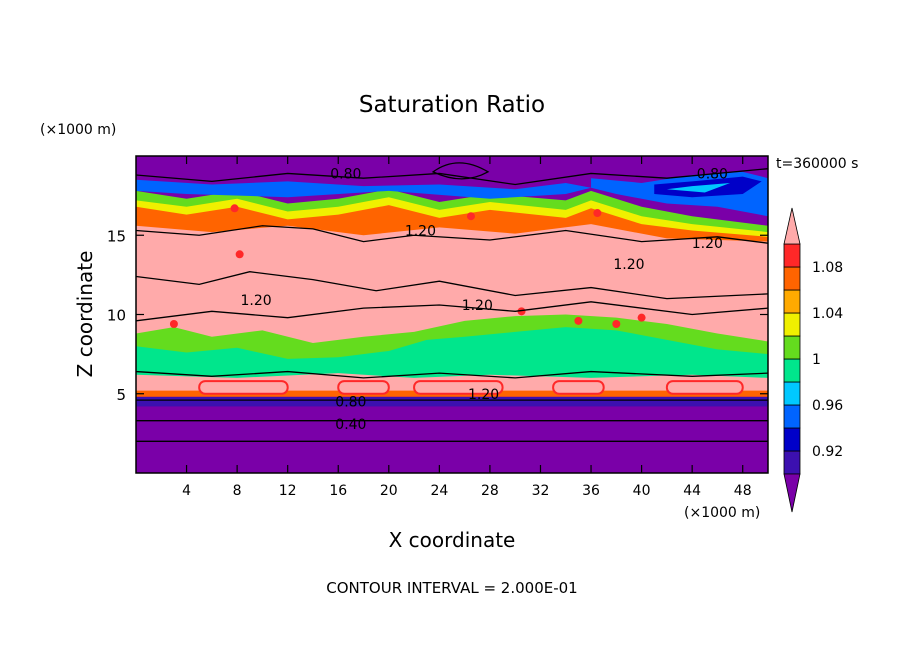  What do you see at coordinates (338, 491) in the screenshot?
I see `x-tick-label: 16` at bounding box center [338, 491].